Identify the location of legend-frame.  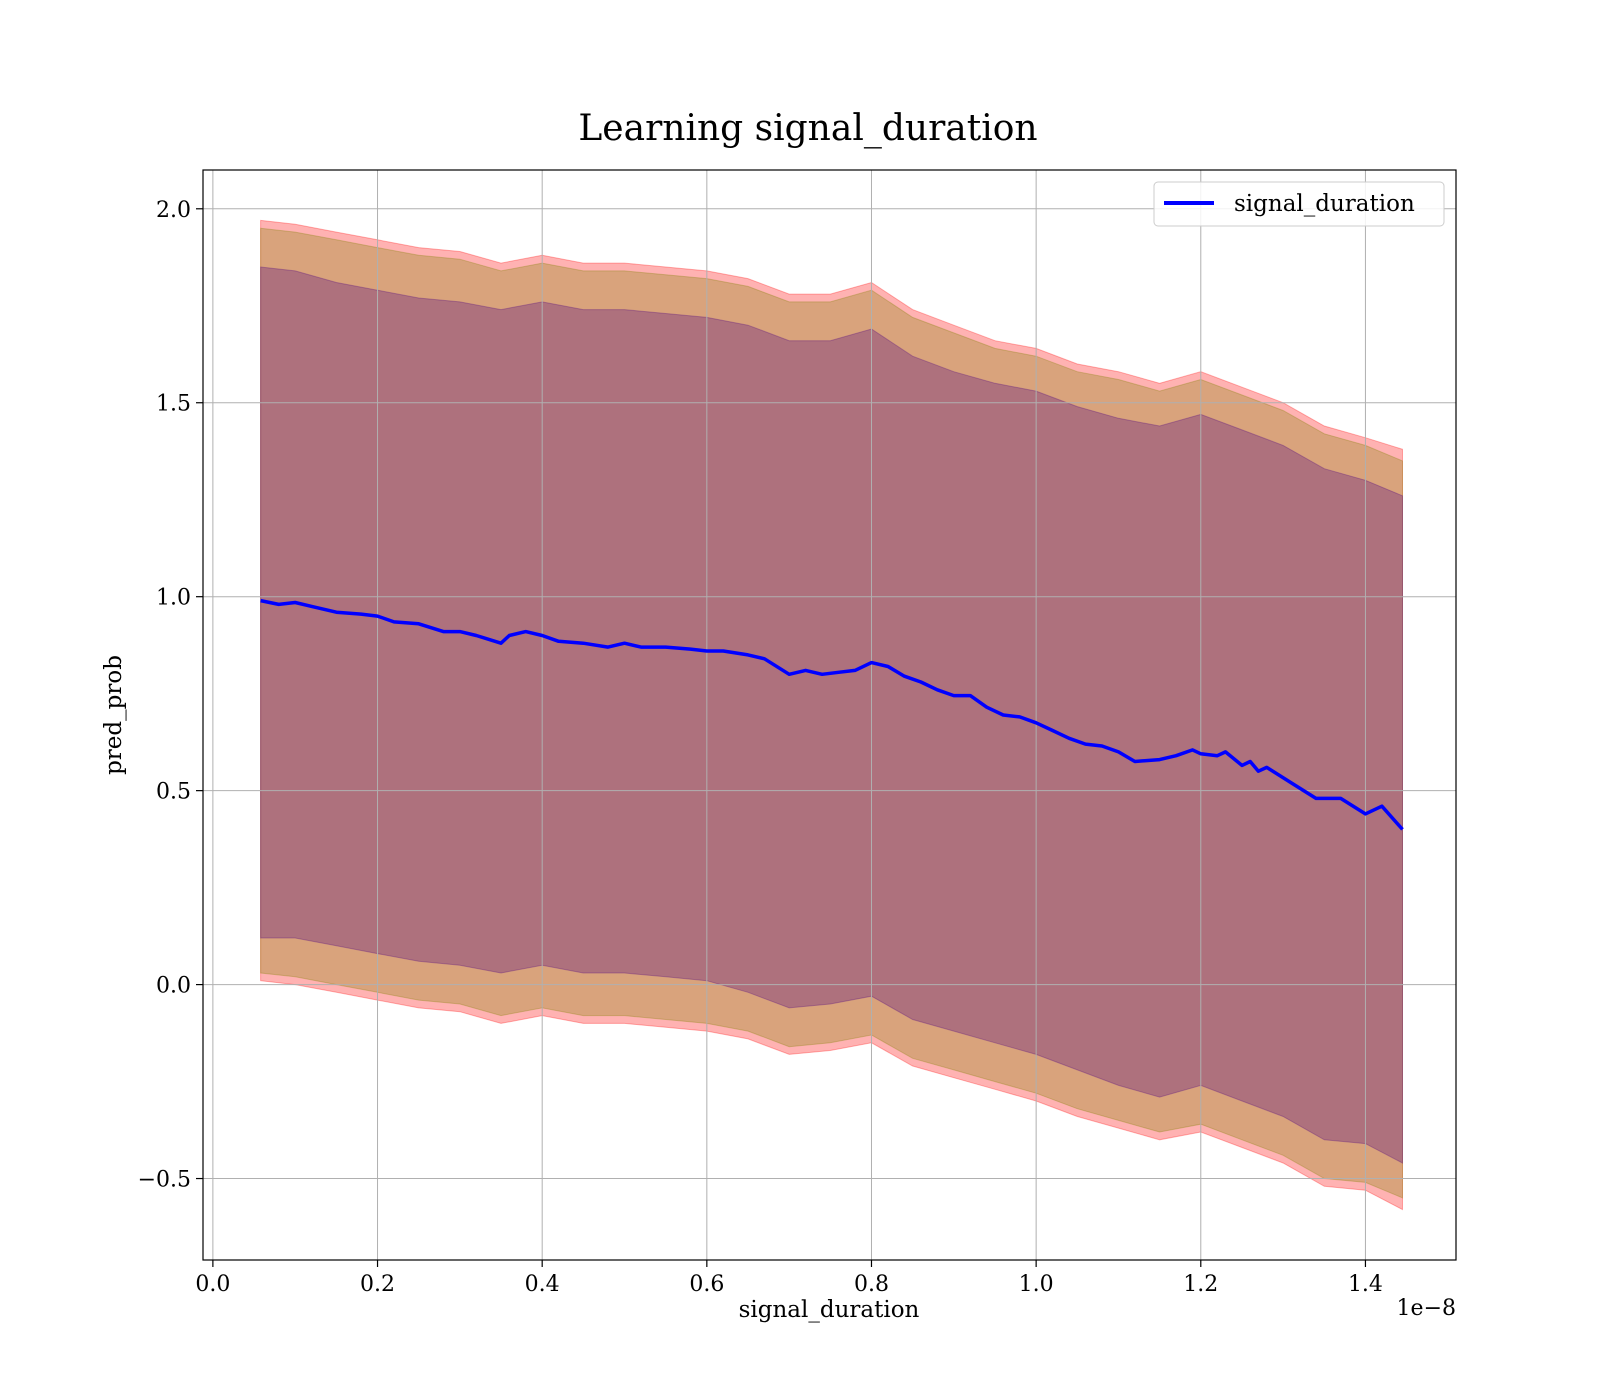
(1299, 204).